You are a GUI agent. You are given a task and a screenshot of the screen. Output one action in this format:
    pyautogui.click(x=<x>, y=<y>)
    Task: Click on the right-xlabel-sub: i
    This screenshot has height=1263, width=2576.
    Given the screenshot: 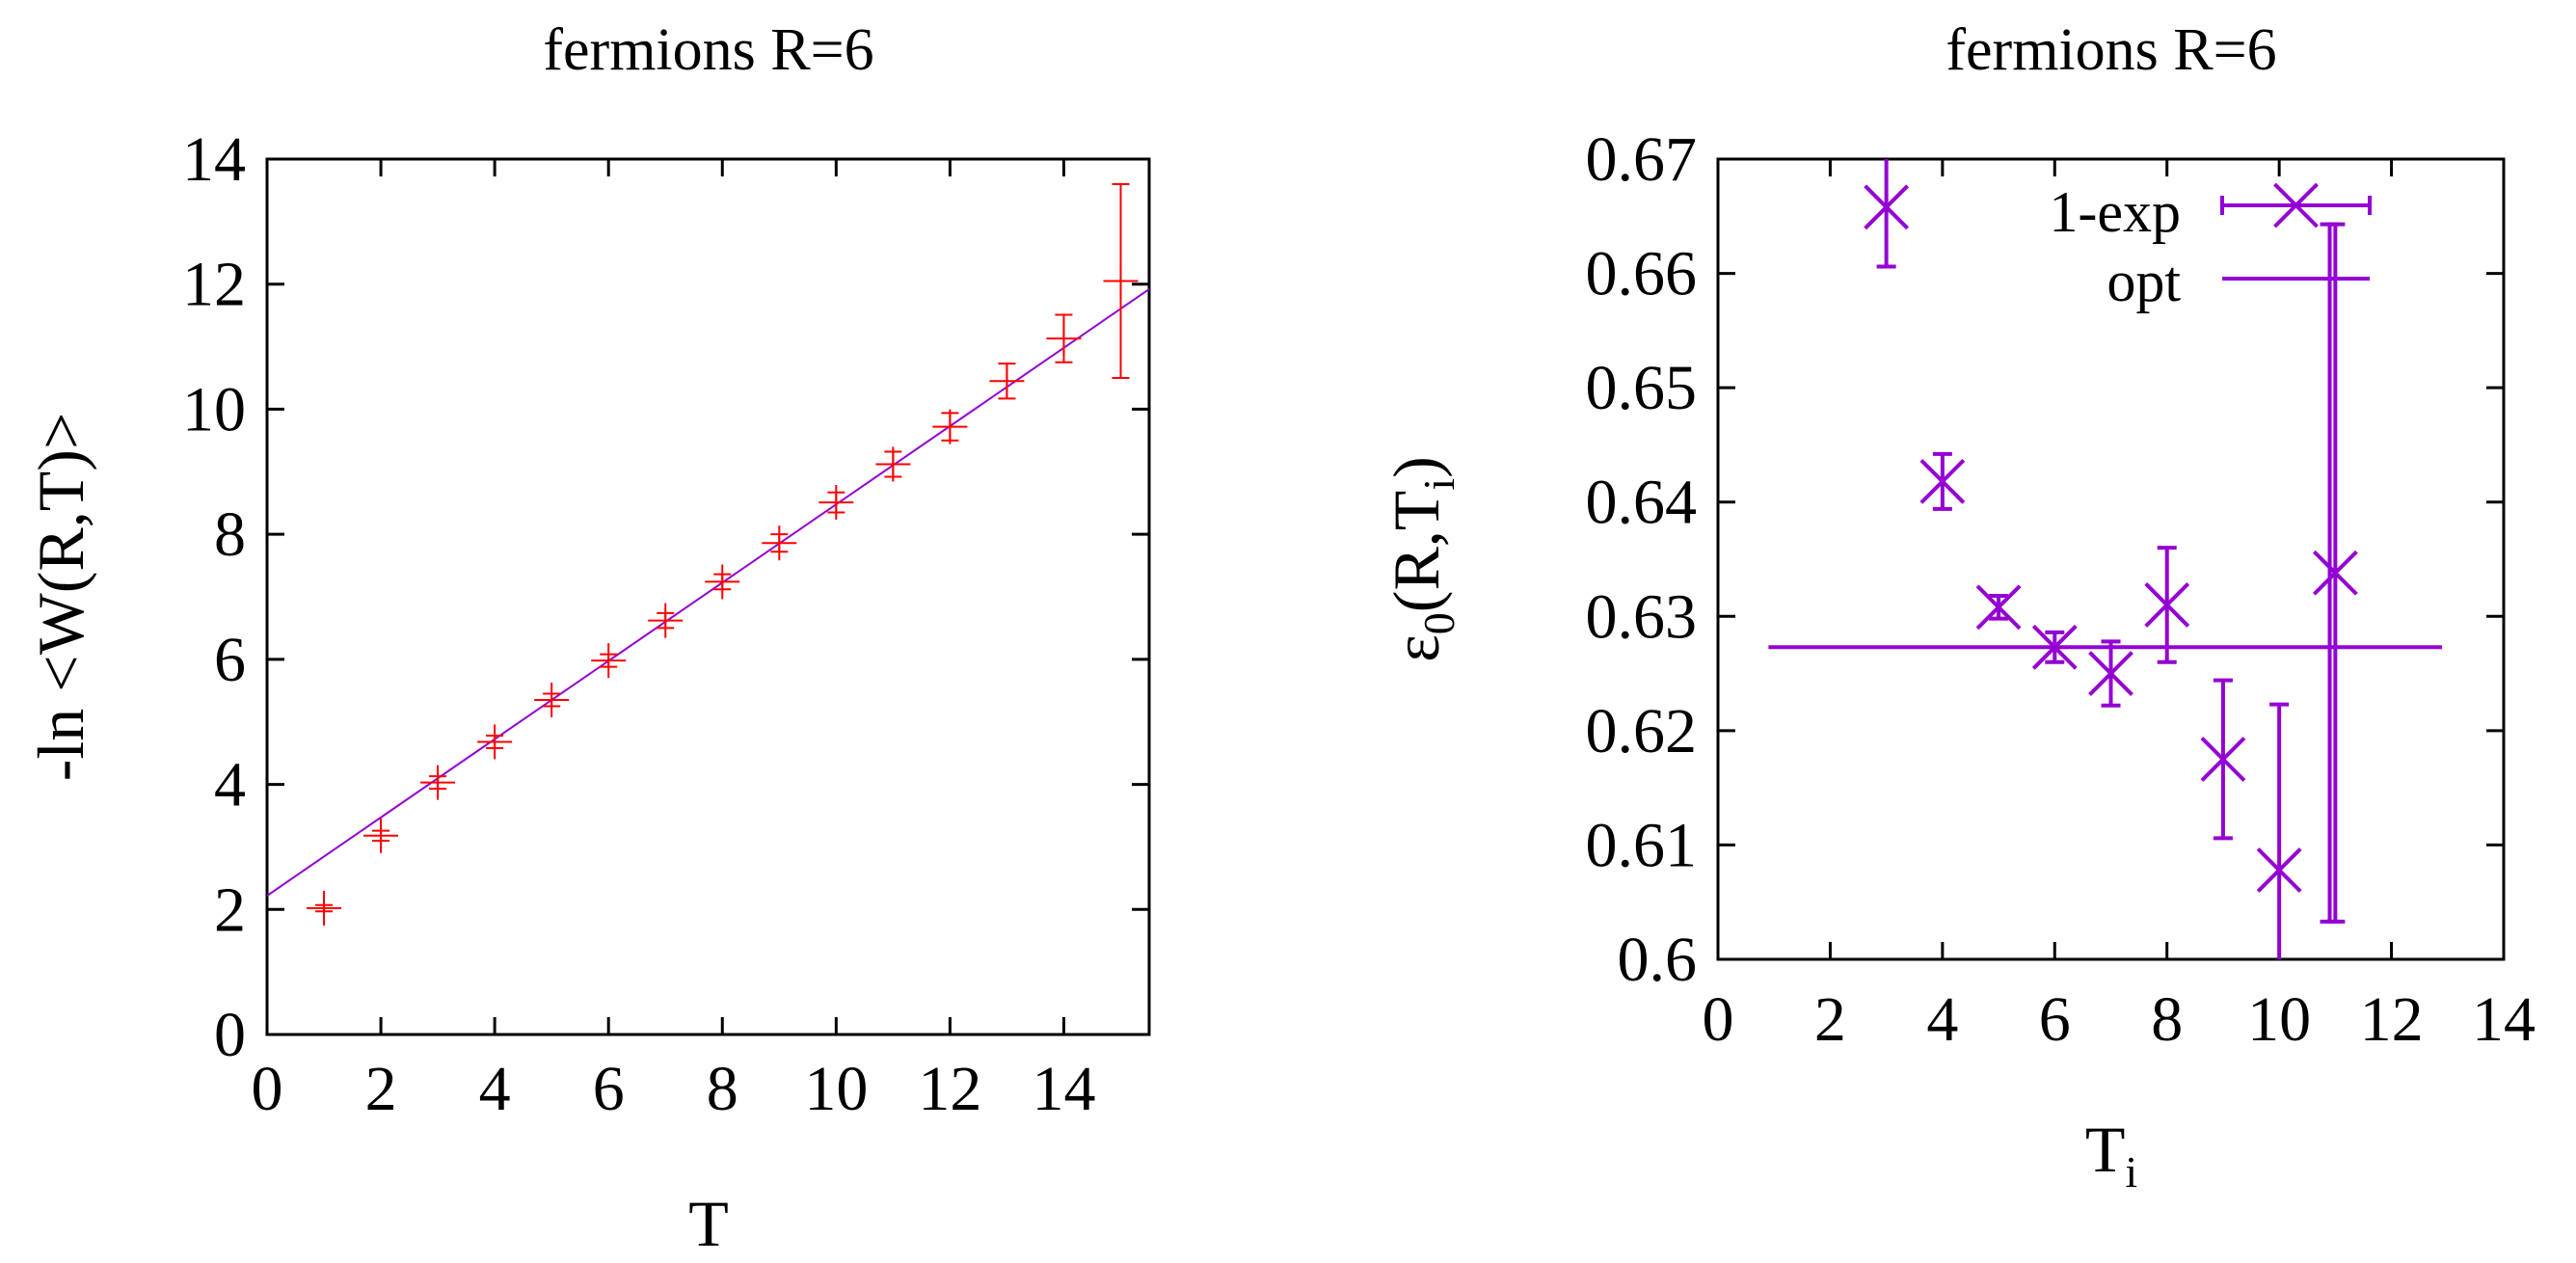 What is the action you would take?
    pyautogui.click(x=2131, y=1171)
    